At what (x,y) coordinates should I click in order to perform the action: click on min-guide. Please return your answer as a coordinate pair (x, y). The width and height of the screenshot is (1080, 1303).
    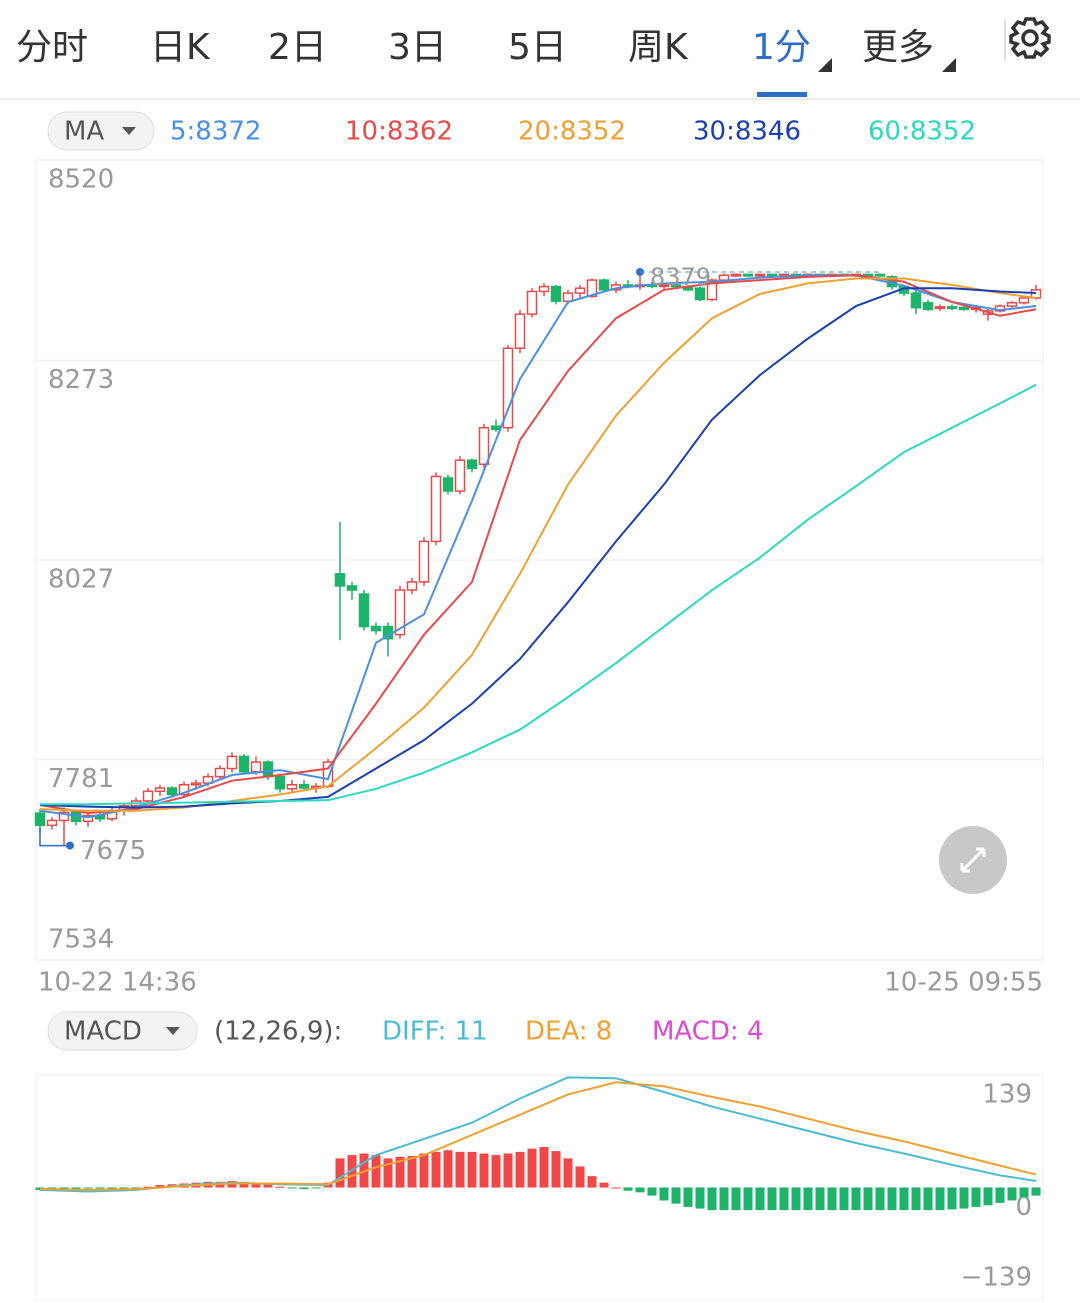
    Looking at the image, I should click on (54, 837).